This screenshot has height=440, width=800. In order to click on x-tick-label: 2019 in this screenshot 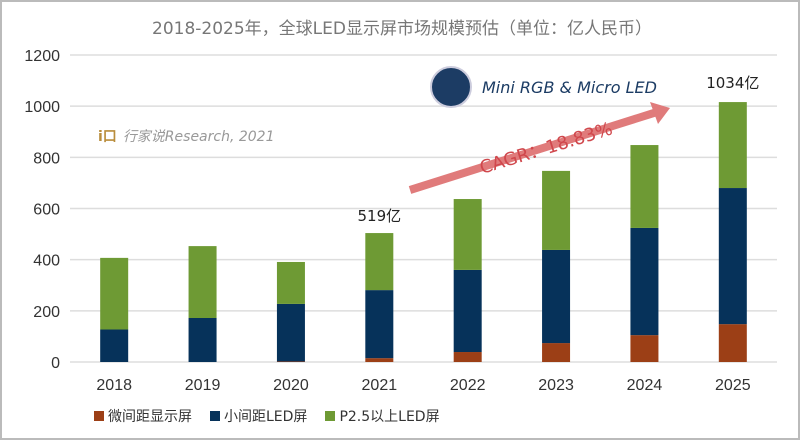, I will do `click(203, 385)`.